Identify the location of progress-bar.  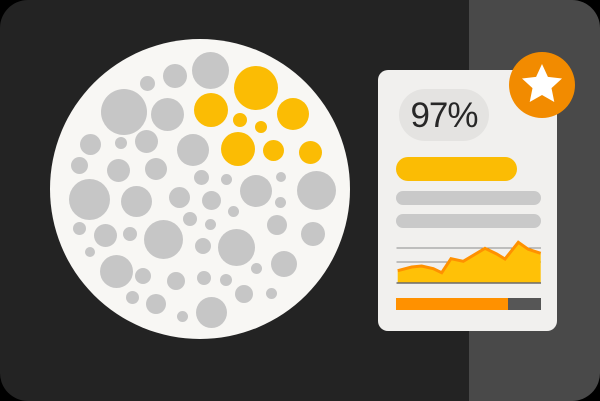
(468, 304).